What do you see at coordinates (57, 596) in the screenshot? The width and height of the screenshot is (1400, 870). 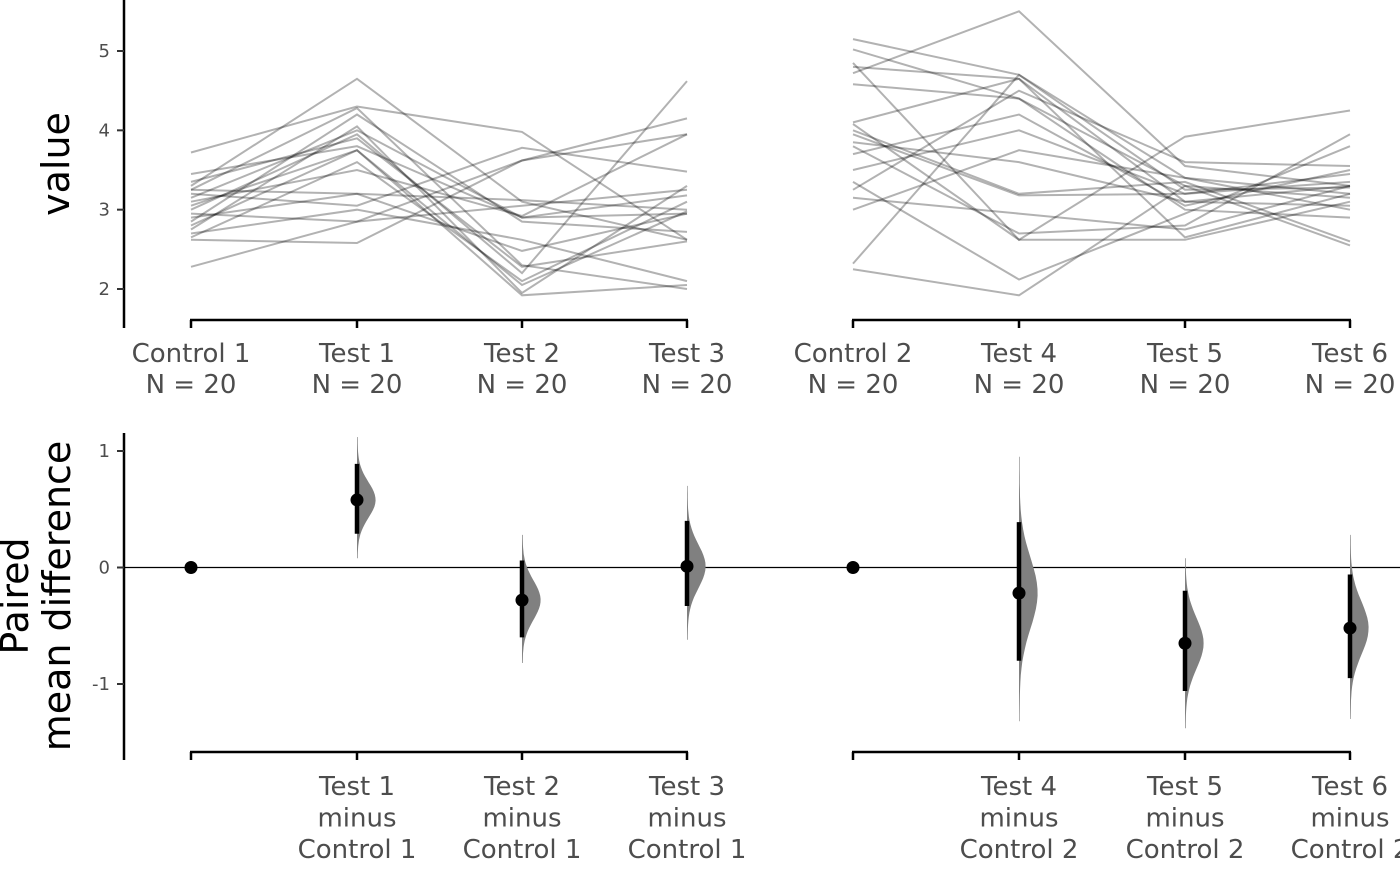 I see `y-axis-title-line: mean difference` at bounding box center [57, 596].